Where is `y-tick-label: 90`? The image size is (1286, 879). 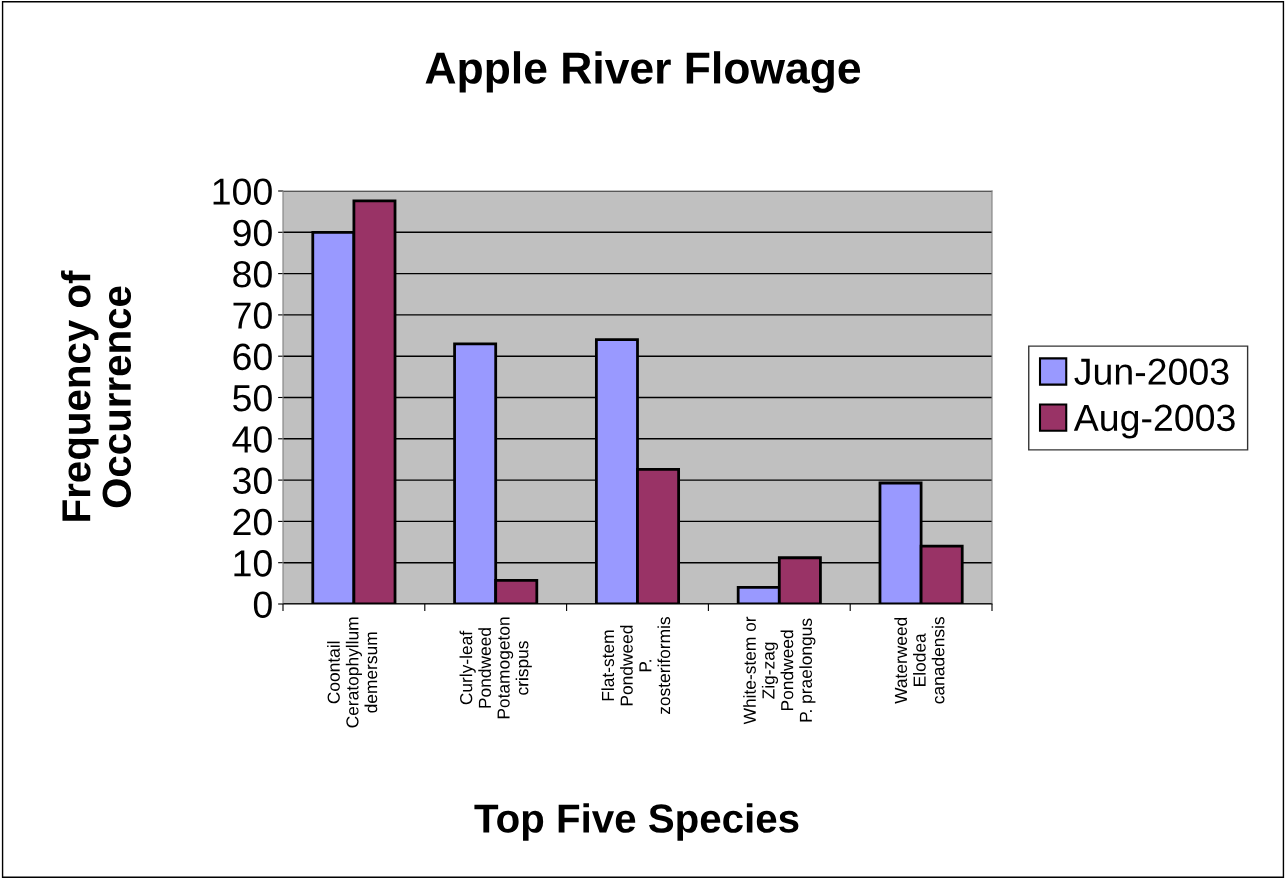
y-tick-label: 90 is located at coordinates (252, 233).